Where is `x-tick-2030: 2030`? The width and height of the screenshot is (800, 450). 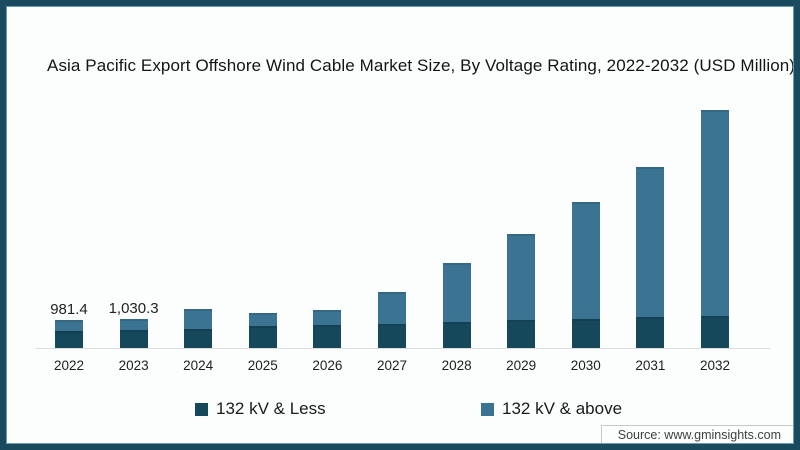
x-tick-2030: 2030 is located at coordinates (585, 365).